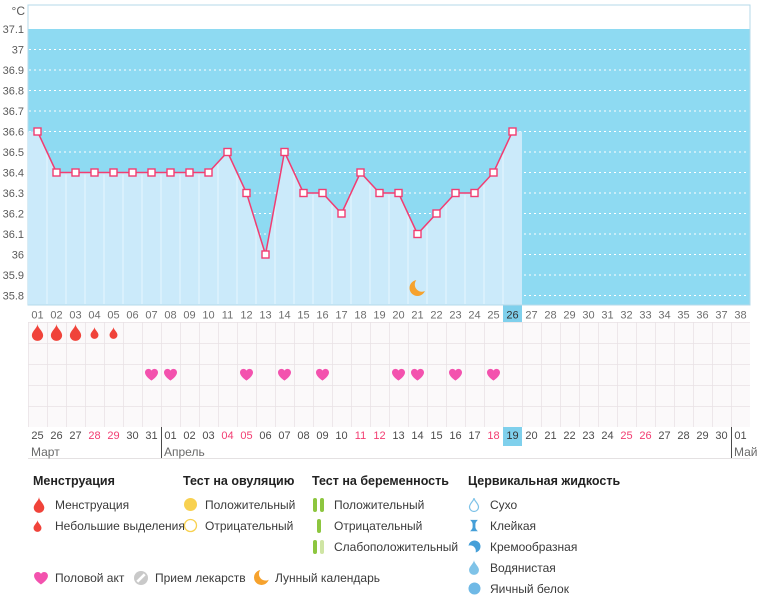 The height and width of the screenshot is (595, 758). What do you see at coordinates (544, 481) in the screenshot?
I see `legend-title: Цервикальная жидкость` at bounding box center [544, 481].